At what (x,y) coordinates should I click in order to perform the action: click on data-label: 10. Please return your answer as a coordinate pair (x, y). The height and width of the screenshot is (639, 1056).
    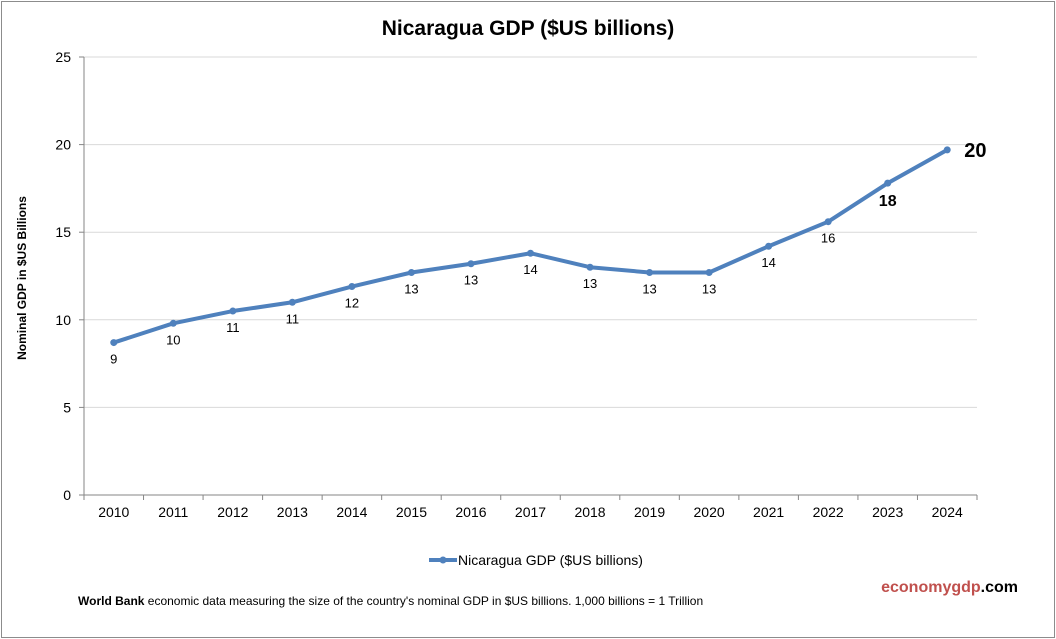
    Looking at the image, I should click on (173, 339).